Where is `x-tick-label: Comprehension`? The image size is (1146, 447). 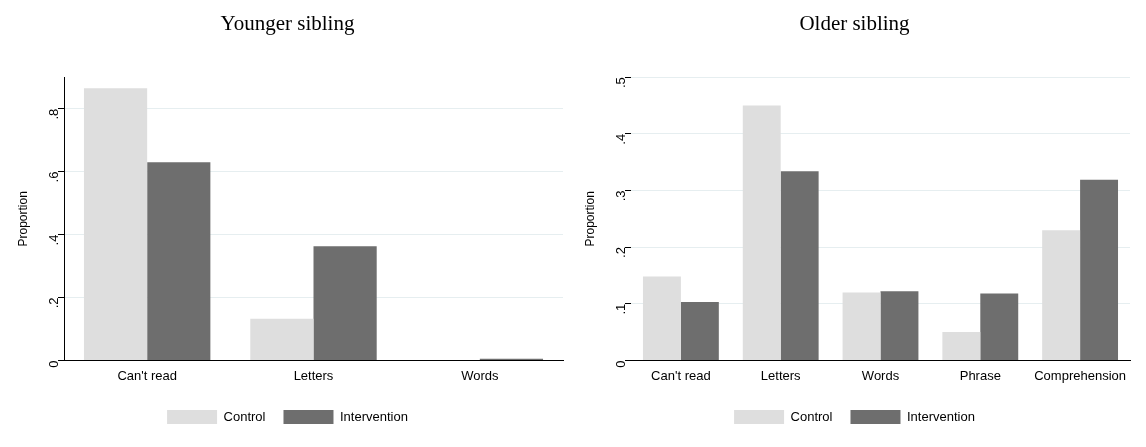 x-tick-label: Comprehension is located at coordinates (1080, 375).